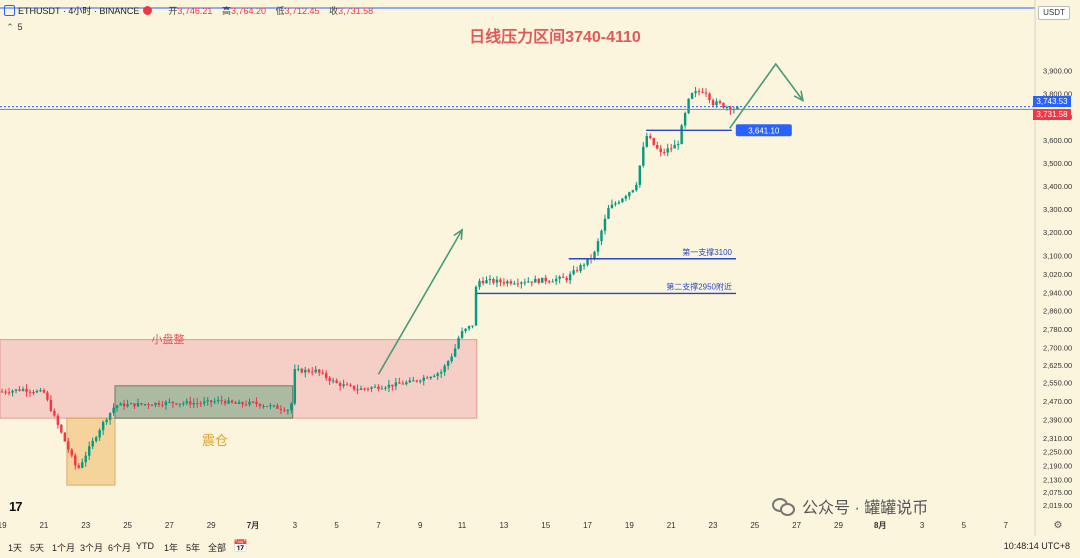 The image size is (1080, 558). Describe the element at coordinates (168, 339) in the screenshot. I see `zone-label-consolidation: 小盘整` at that location.